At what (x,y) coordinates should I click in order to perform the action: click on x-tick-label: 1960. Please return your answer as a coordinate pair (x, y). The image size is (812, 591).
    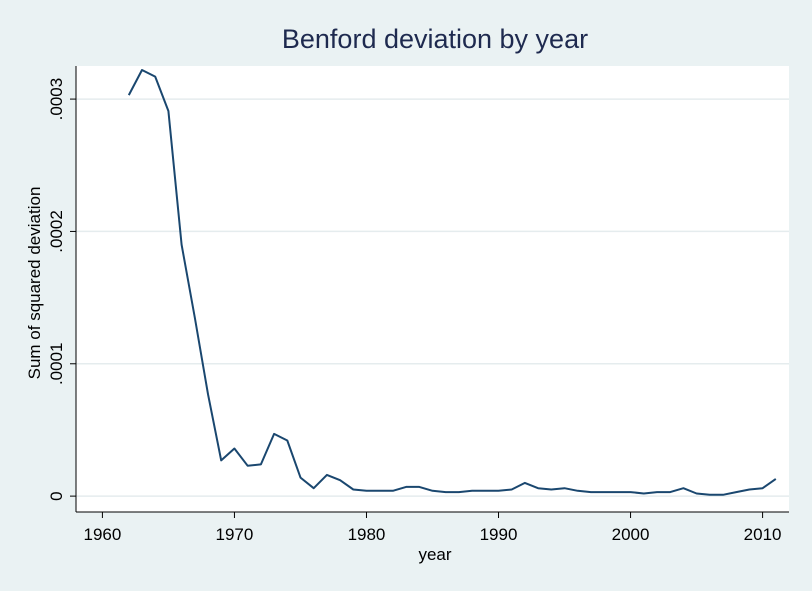
    Looking at the image, I should click on (102, 534).